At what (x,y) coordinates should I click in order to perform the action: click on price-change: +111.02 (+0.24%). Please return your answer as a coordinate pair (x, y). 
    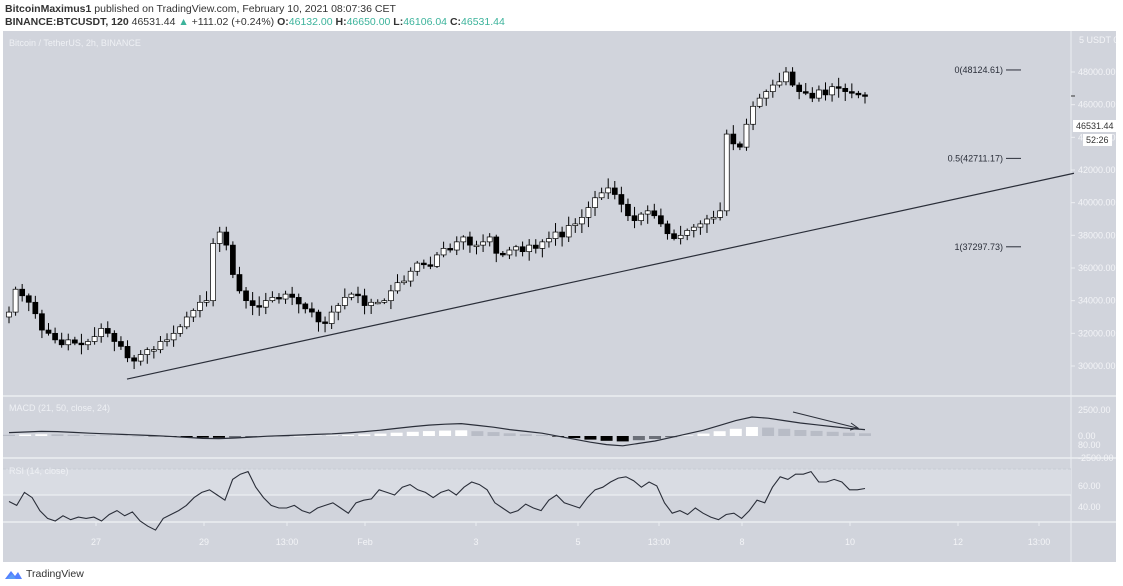
    Looking at the image, I should click on (233, 22).